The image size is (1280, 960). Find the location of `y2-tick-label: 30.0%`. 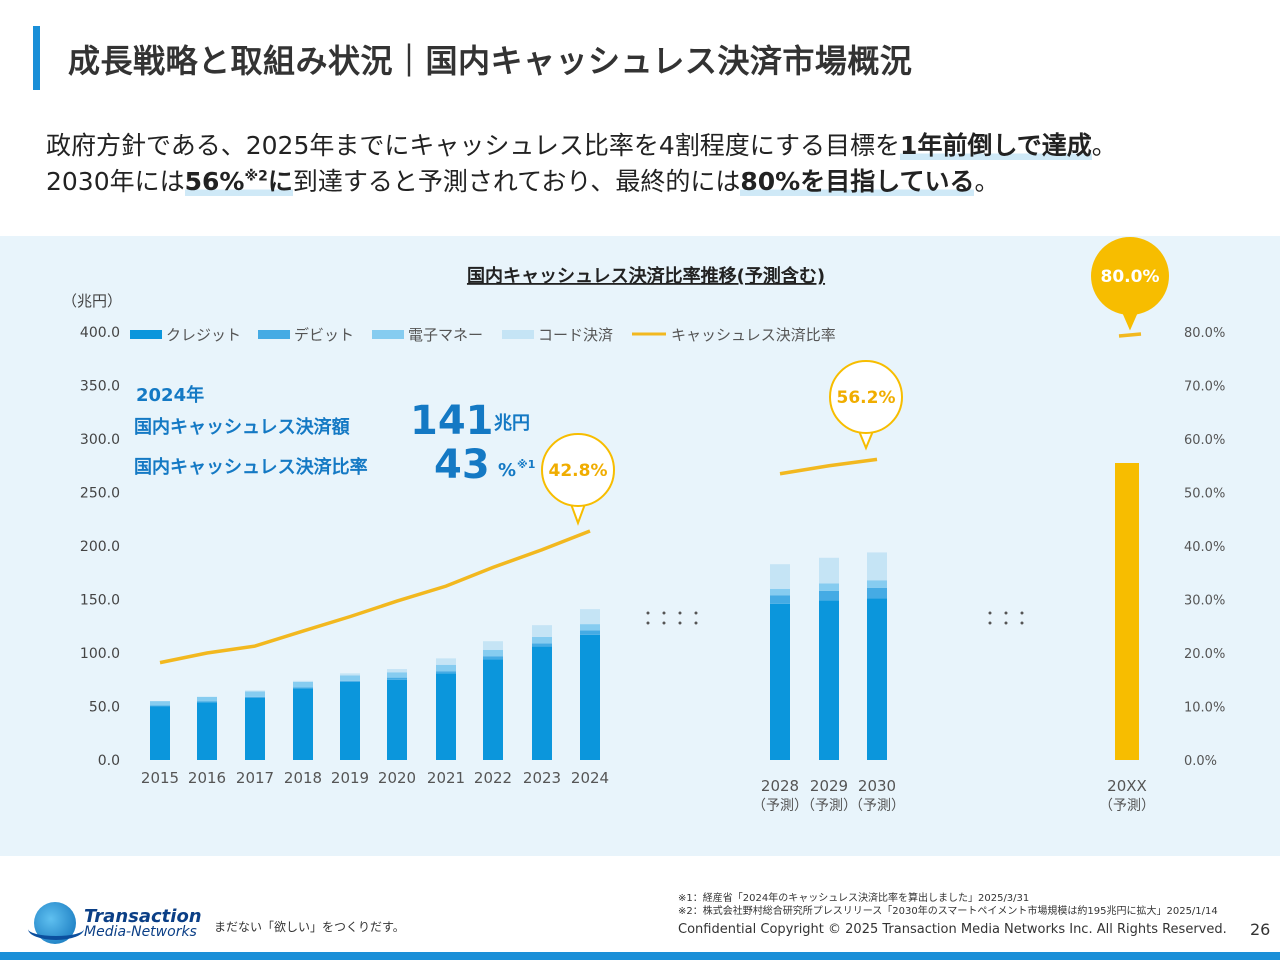

y2-tick-label: 30.0% is located at coordinates (1204, 601).